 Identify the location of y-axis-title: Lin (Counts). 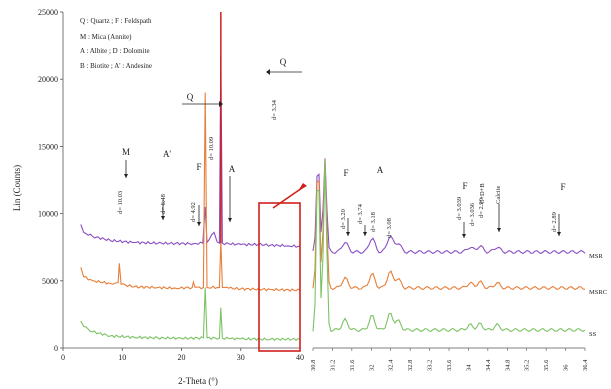
(17, 188).